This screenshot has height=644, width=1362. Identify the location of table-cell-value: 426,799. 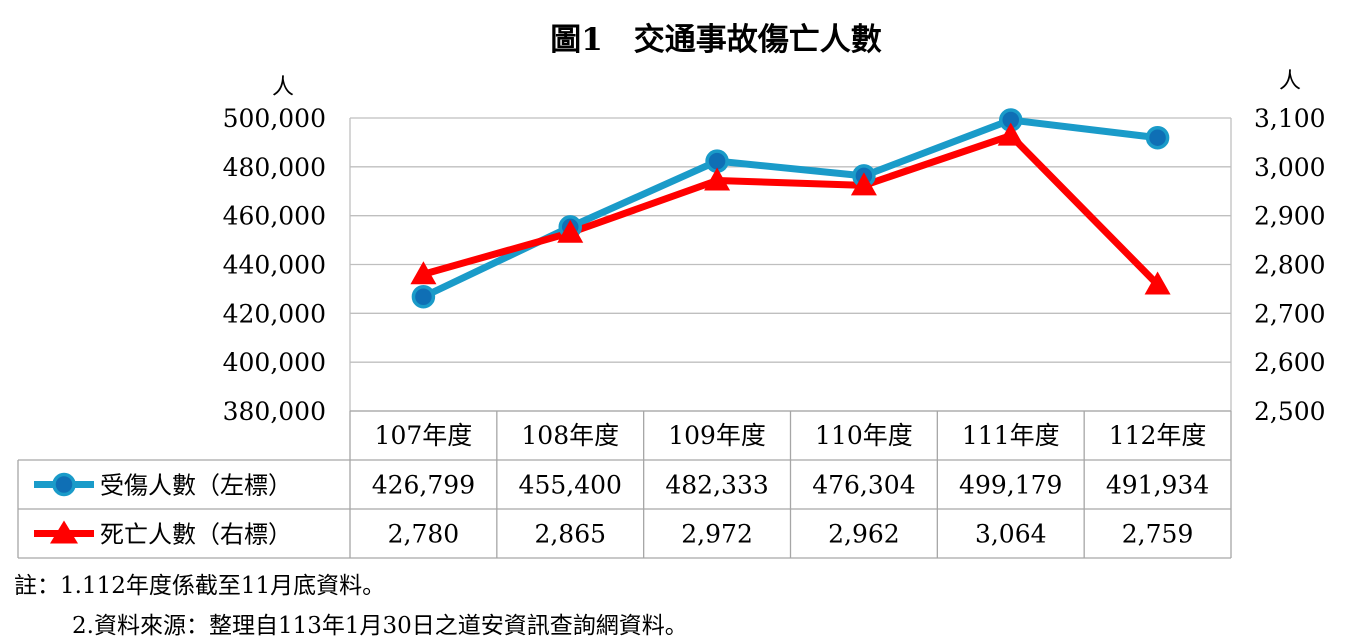
(423, 485).